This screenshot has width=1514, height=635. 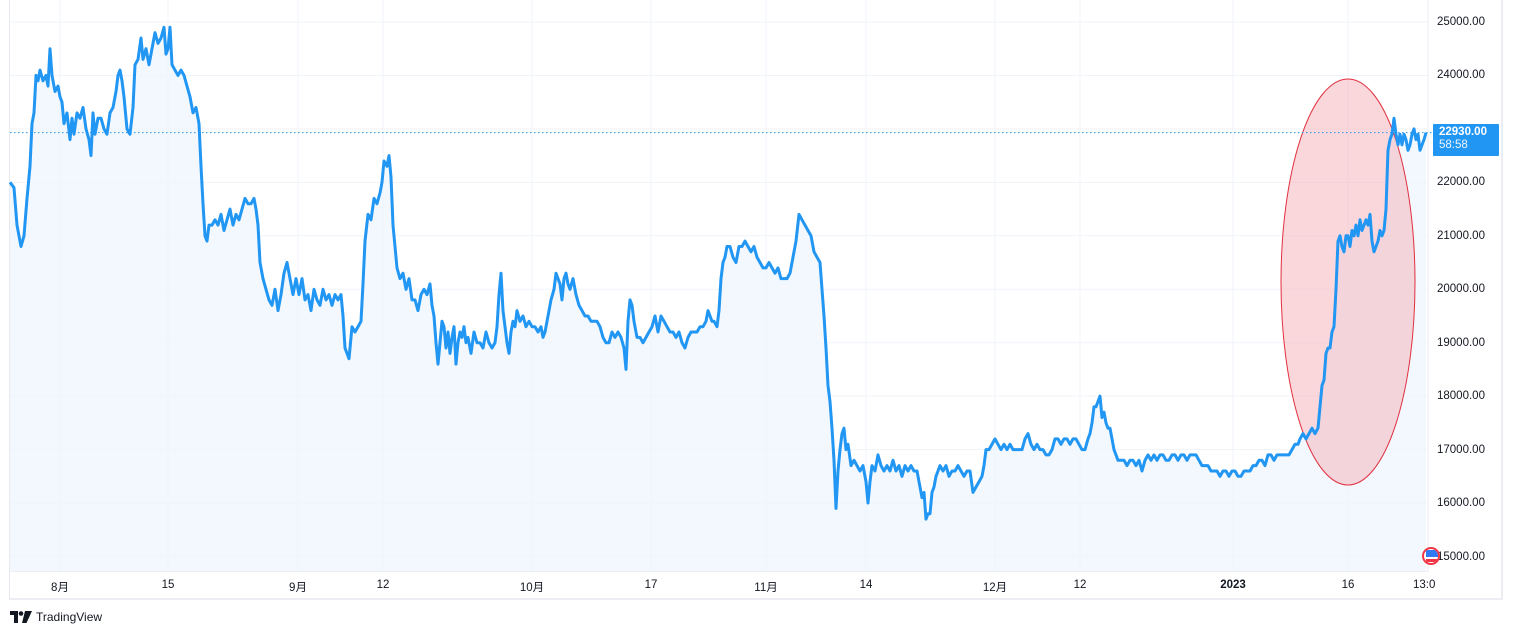 I want to click on time-axis-label: 17, so click(x=651, y=585).